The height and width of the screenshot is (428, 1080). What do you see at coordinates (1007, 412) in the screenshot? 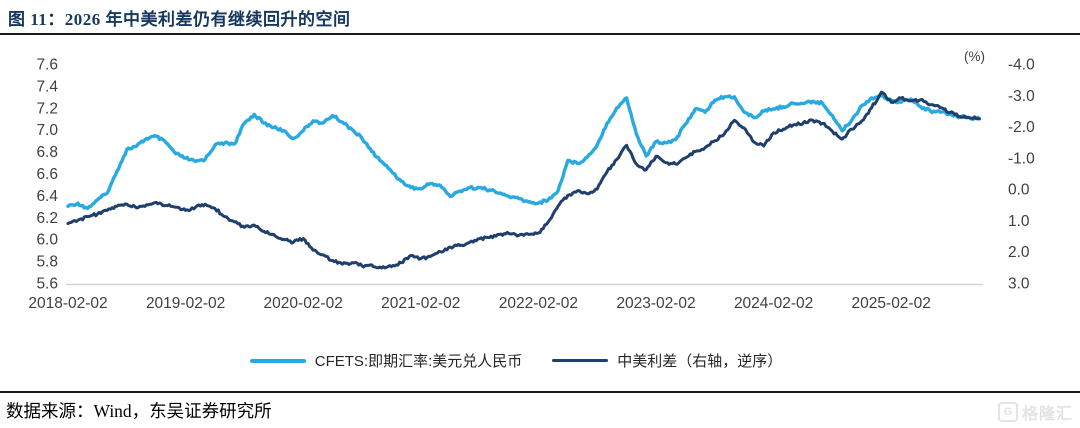
I see `gelonghui-logo-icon: G` at bounding box center [1007, 412].